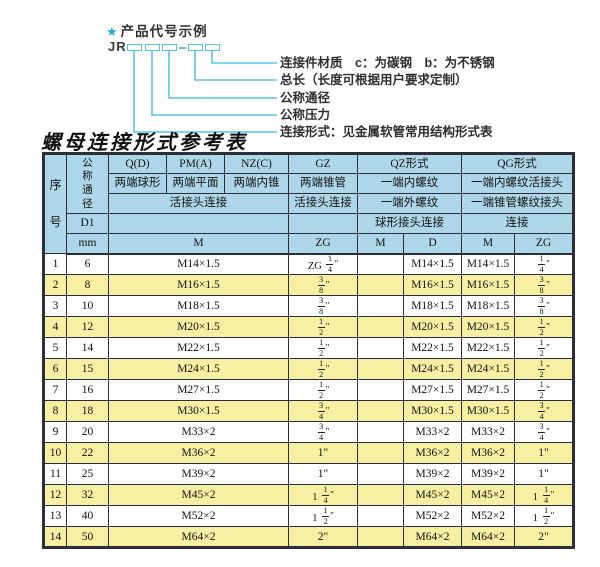  Describe the element at coordinates (387, 63) in the screenshot. I see `label-material: 连接件材质 c：为碳钢 b：为不锈钢` at that location.